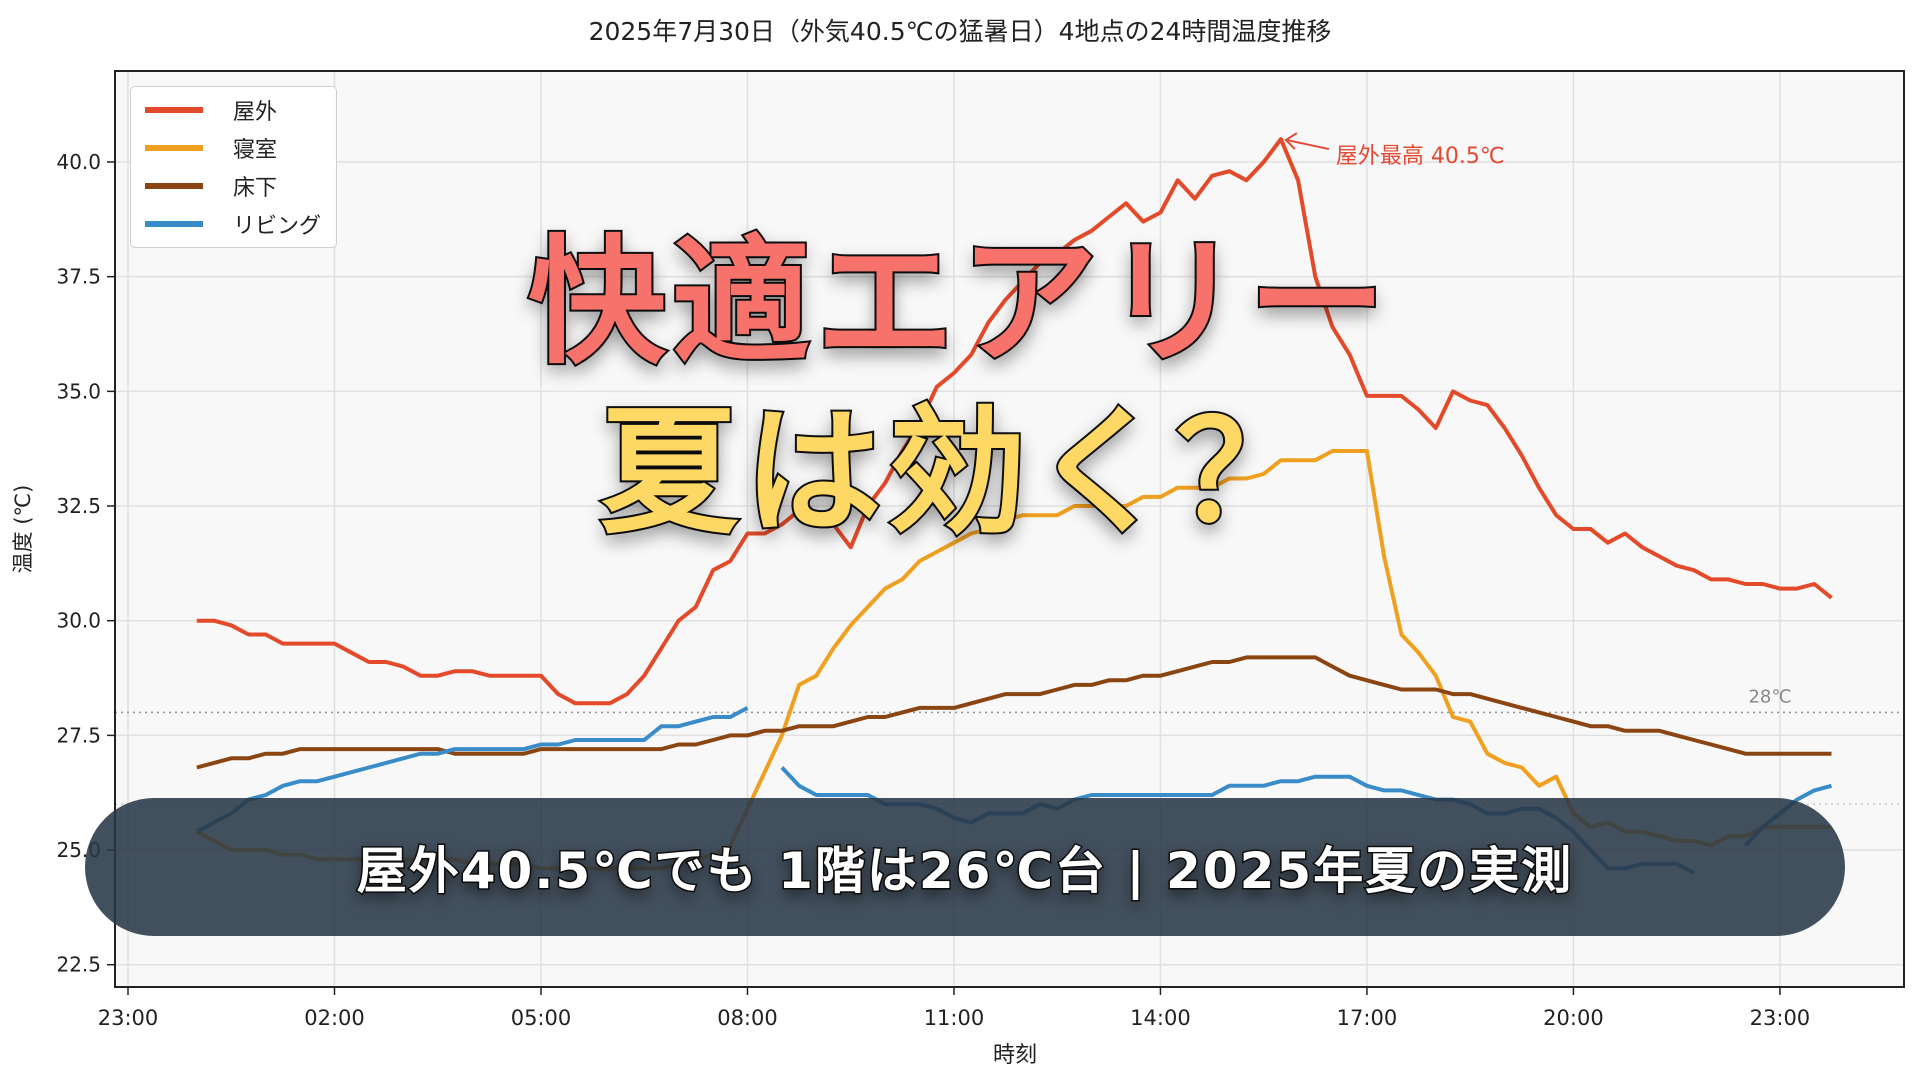 Image resolution: width=1920 pixels, height=1080 pixels. What do you see at coordinates (1573, 1018) in the screenshot?
I see `x-tick-label: 20:00` at bounding box center [1573, 1018].